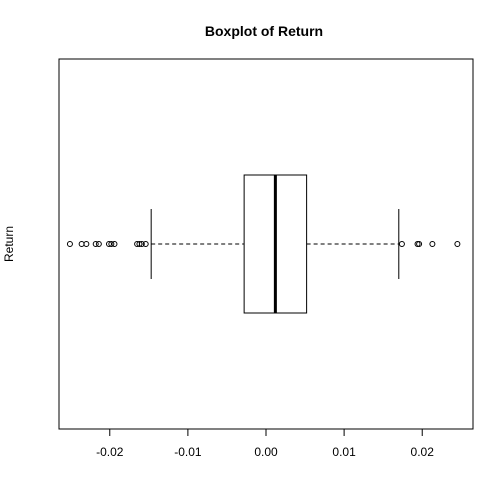 This screenshot has width=504, height=504. What do you see at coordinates (264, 31) in the screenshot?
I see `chart-title: Boxplot of Return` at bounding box center [264, 31].